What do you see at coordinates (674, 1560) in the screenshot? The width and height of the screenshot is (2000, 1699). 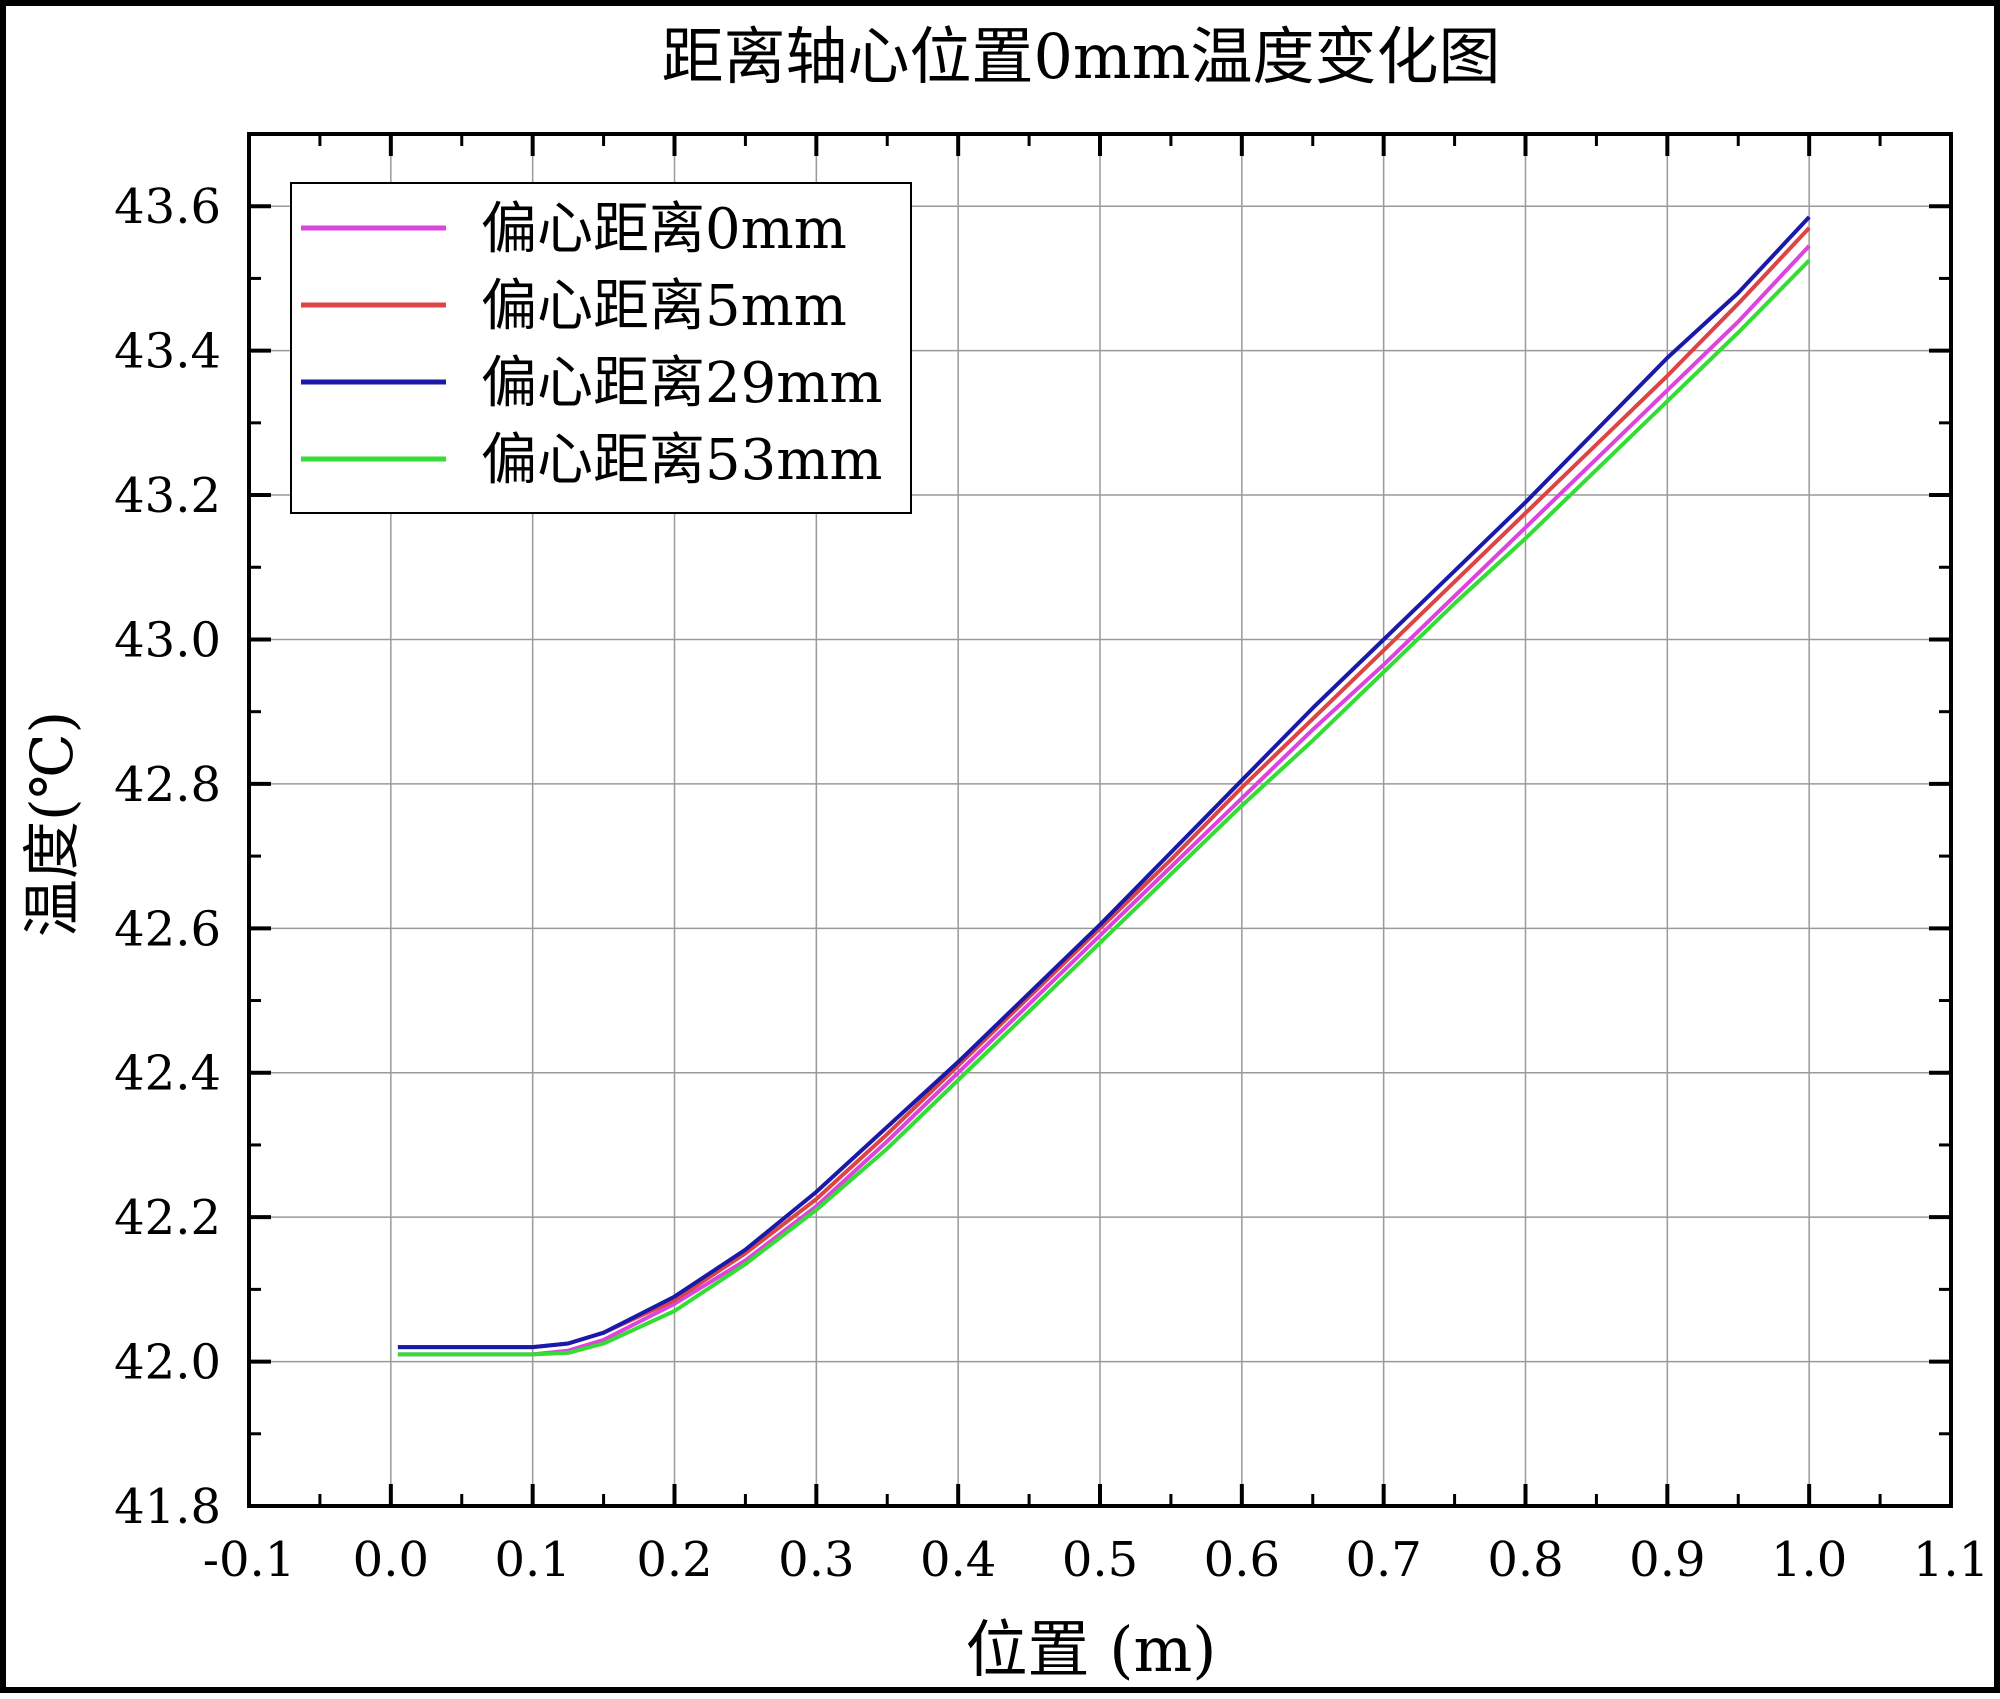 I see `x-tick-label: 0.2` at bounding box center [674, 1560].